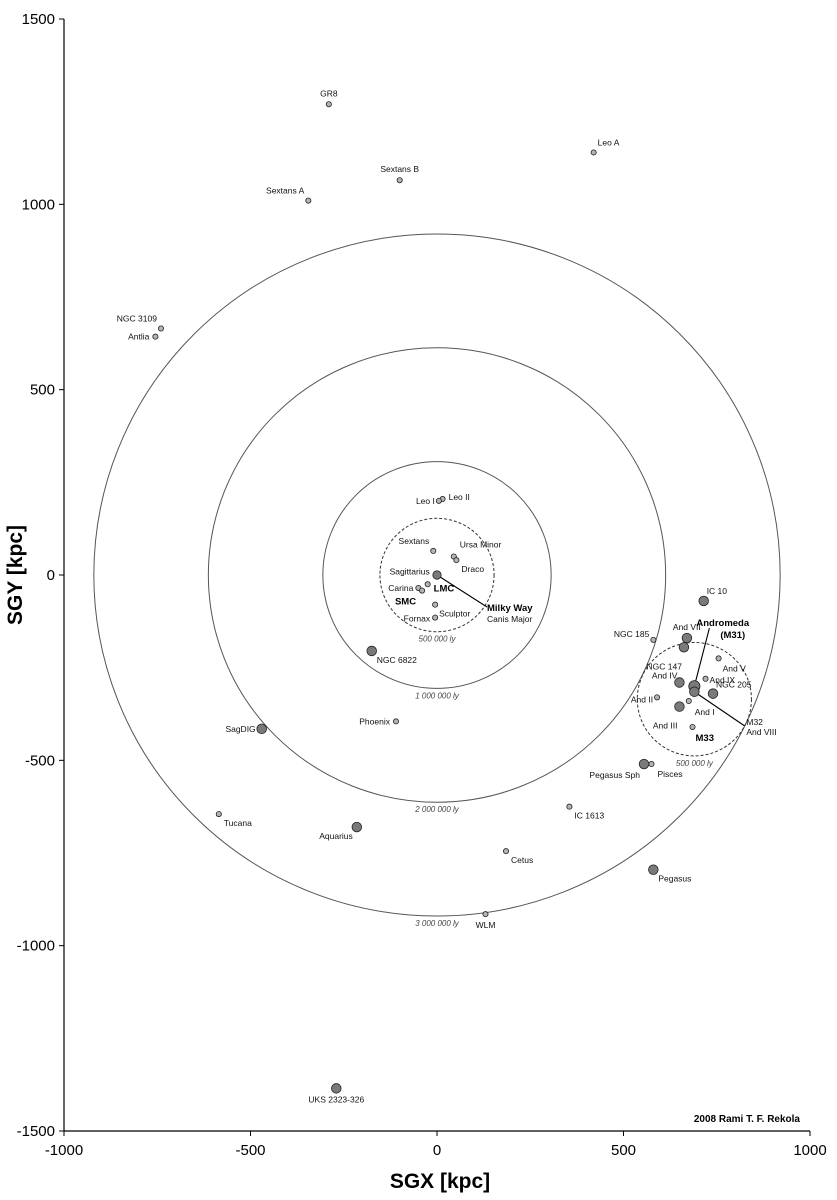 Image resolution: width=837 pixels, height=1200 pixels. Describe the element at coordinates (36, 1131) in the screenshot. I see `y-tick-label: -1500` at that location.